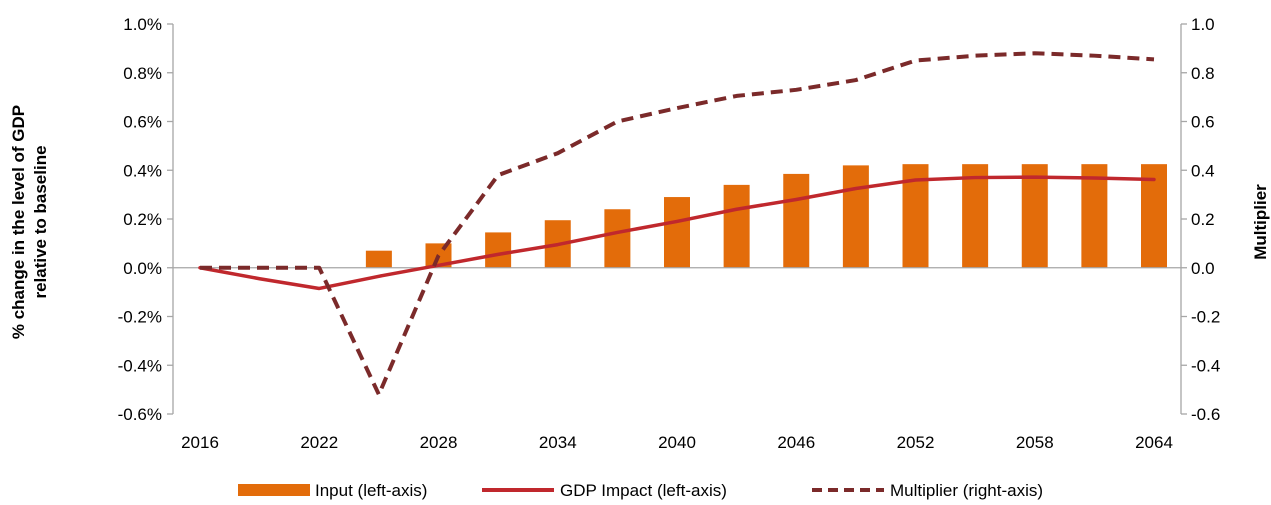 The image size is (1271, 505). I want to click on x-tick-label: 2064, so click(1154, 442).